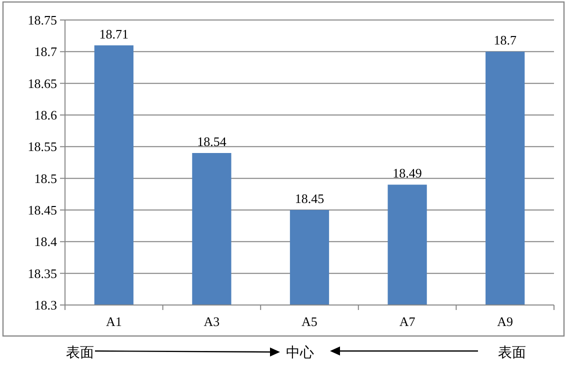 This screenshot has width=567, height=366. I want to click on x-tick-label: A3, so click(212, 321).